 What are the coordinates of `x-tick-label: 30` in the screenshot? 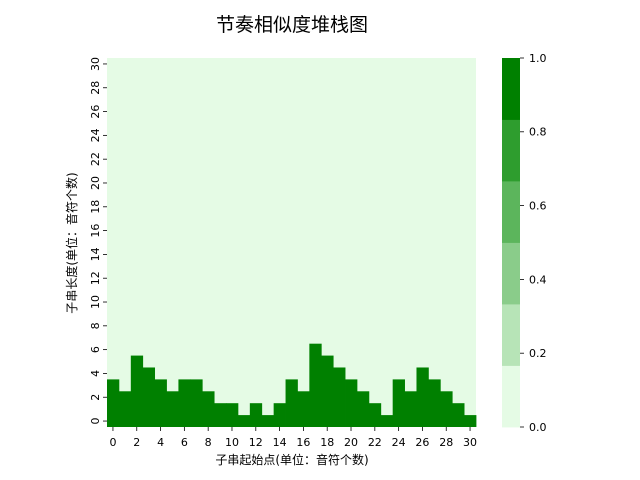 It's located at (470, 442).